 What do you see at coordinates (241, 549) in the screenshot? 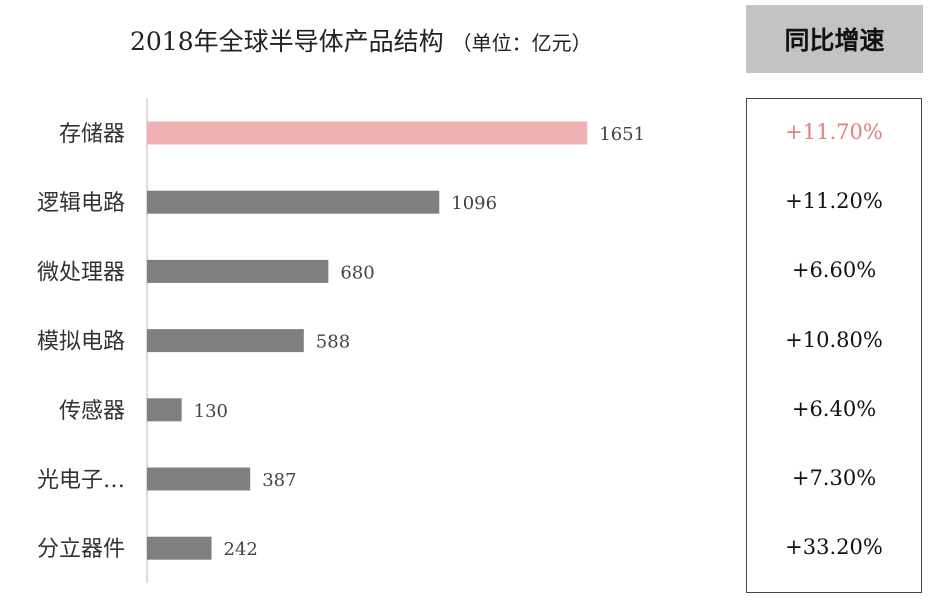
I see `data-label-7: 242` at bounding box center [241, 549].